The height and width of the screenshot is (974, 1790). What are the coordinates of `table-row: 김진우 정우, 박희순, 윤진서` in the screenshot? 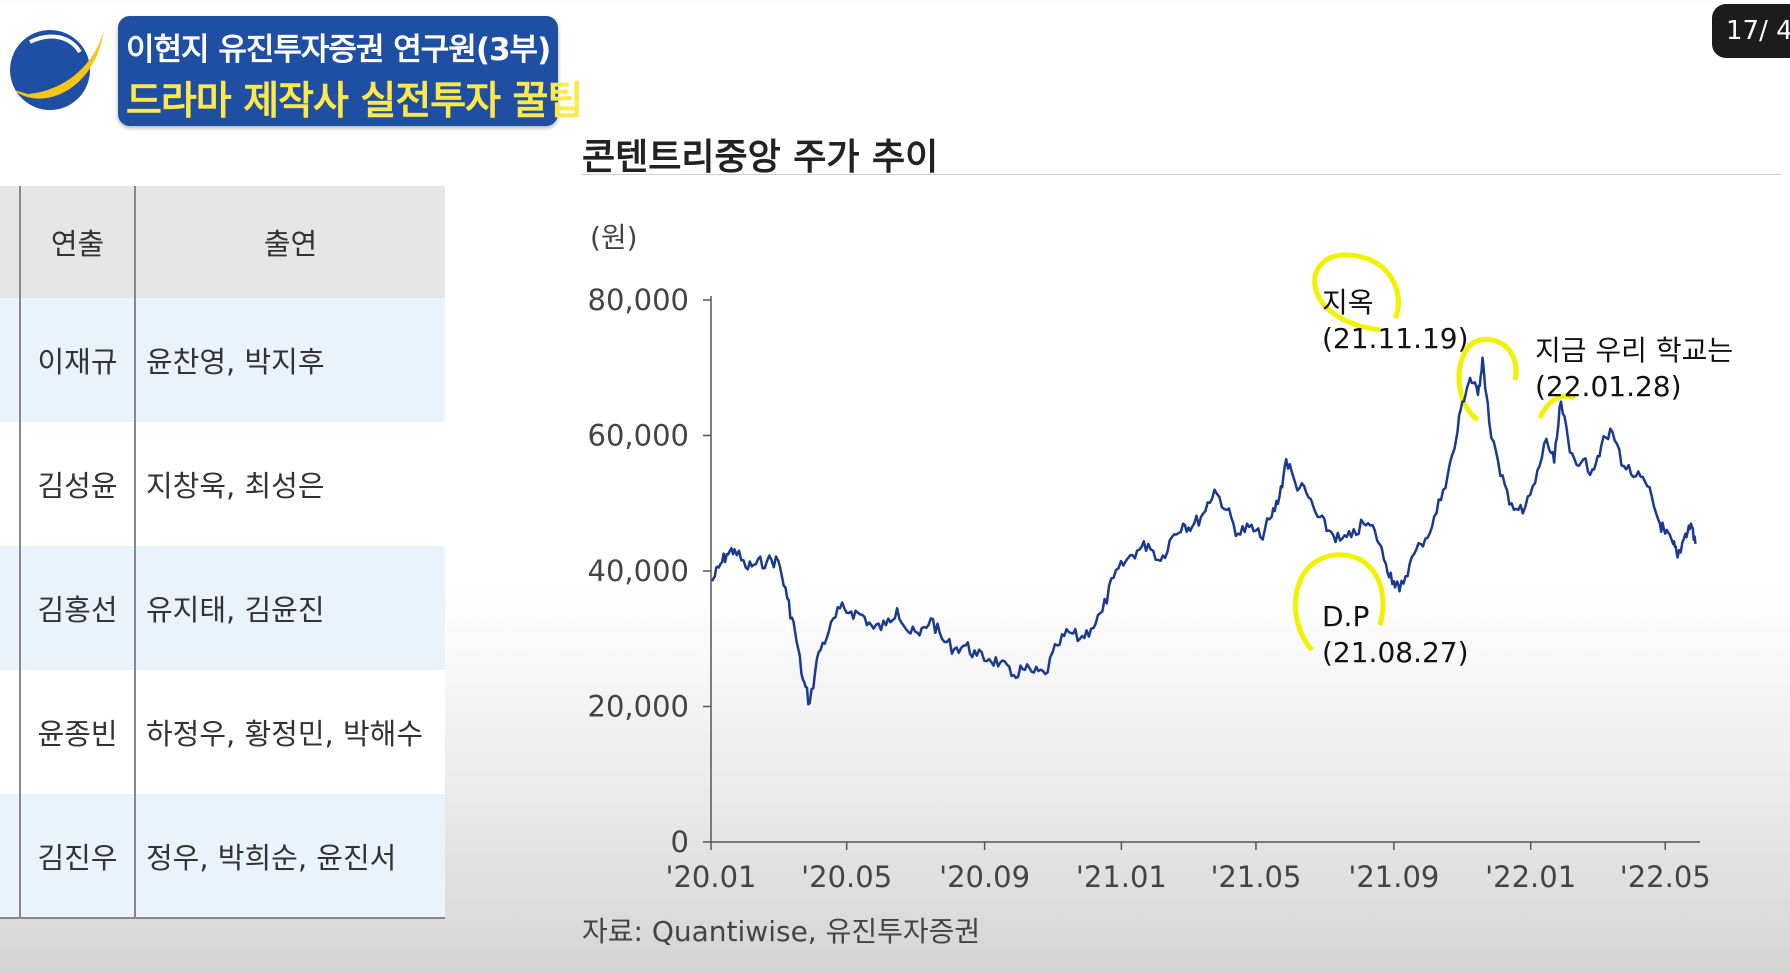 It's located at (222, 856).